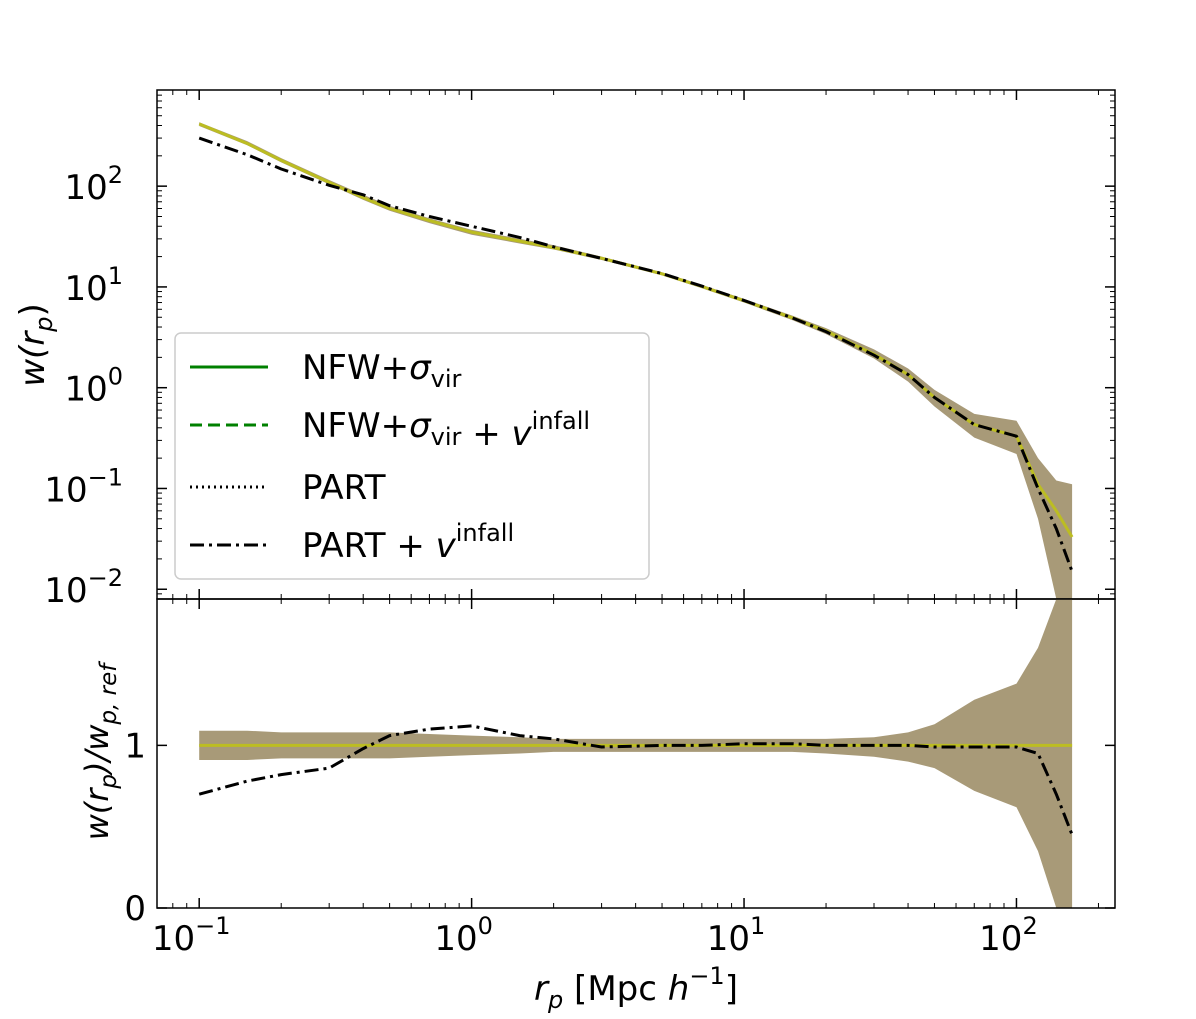 This screenshot has width=1196, height=1019. Describe the element at coordinates (555, 1000) in the screenshot. I see `x-axis-label-sub: p` at that location.